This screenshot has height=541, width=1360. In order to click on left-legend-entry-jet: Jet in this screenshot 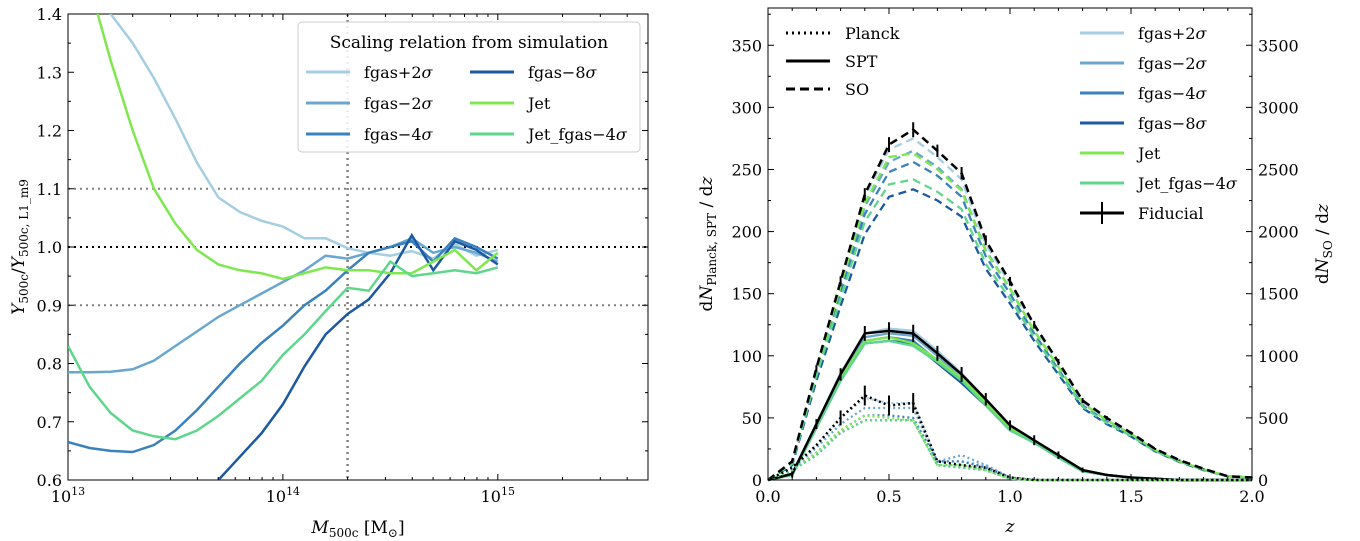, I will do `click(510, 103)`.